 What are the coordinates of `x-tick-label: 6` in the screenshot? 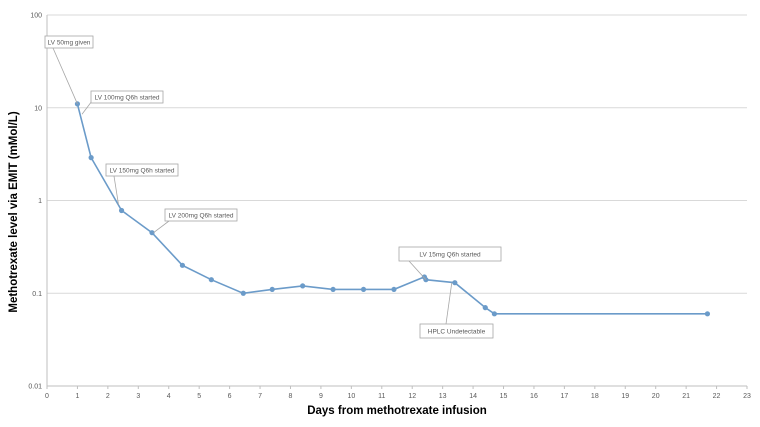 It's located at (230, 396).